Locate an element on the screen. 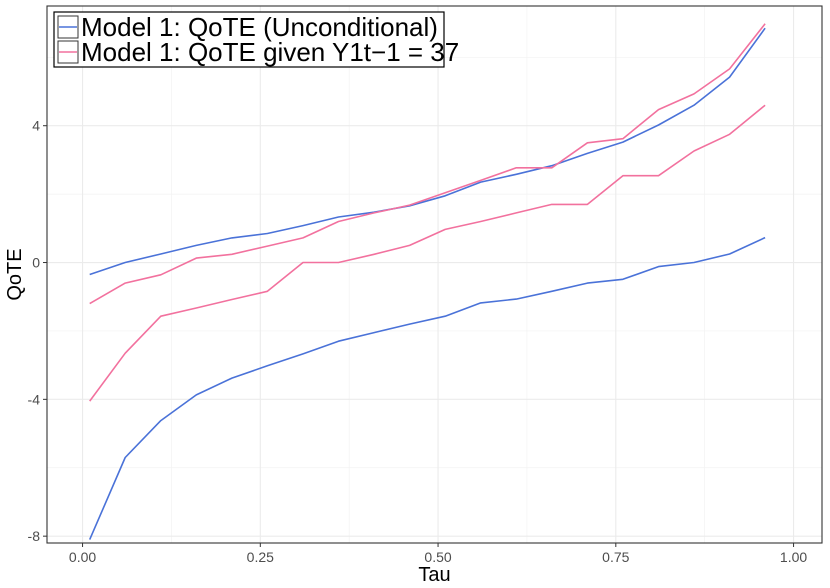 This screenshot has height=588, width=830. legend-box is located at coordinates (249, 39).